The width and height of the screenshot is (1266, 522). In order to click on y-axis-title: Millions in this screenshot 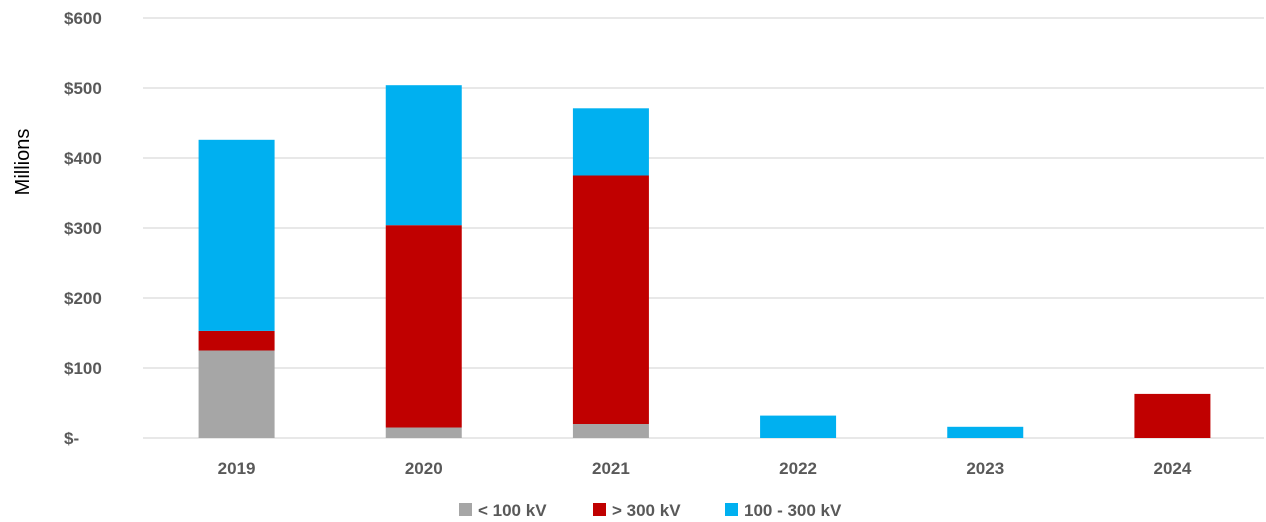, I will do `click(23, 162)`.